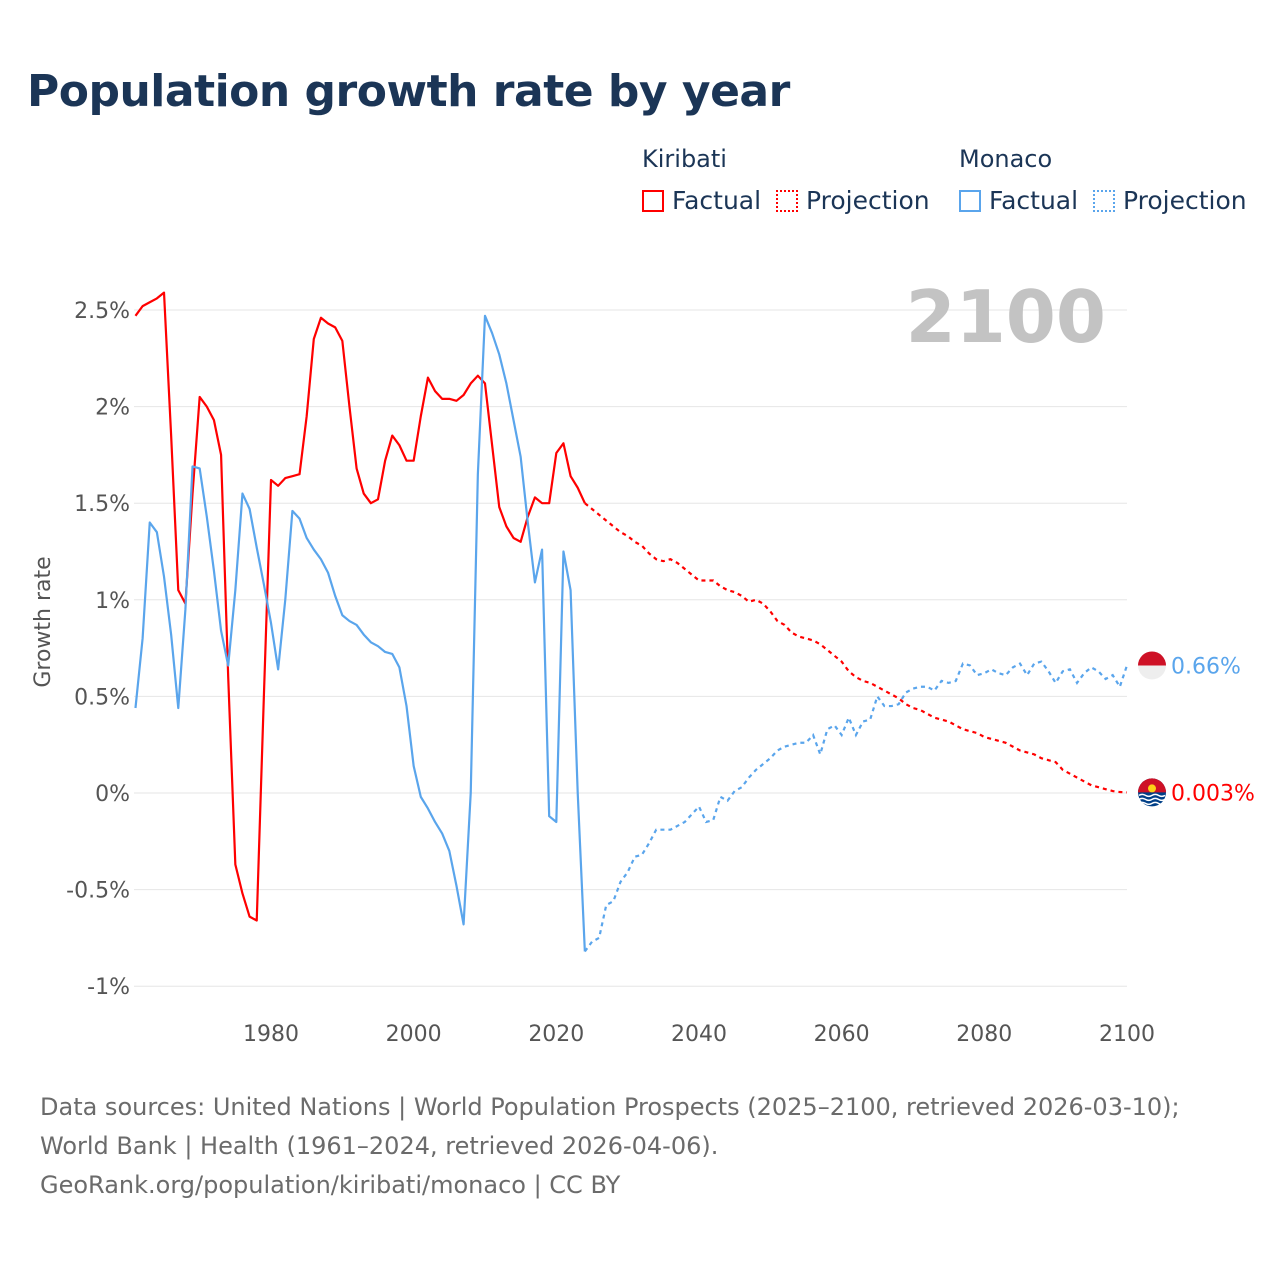 This screenshot has width=1280, height=1280. Describe the element at coordinates (1006, 159) in the screenshot. I see `legend-group-monaco: Monaco` at that location.